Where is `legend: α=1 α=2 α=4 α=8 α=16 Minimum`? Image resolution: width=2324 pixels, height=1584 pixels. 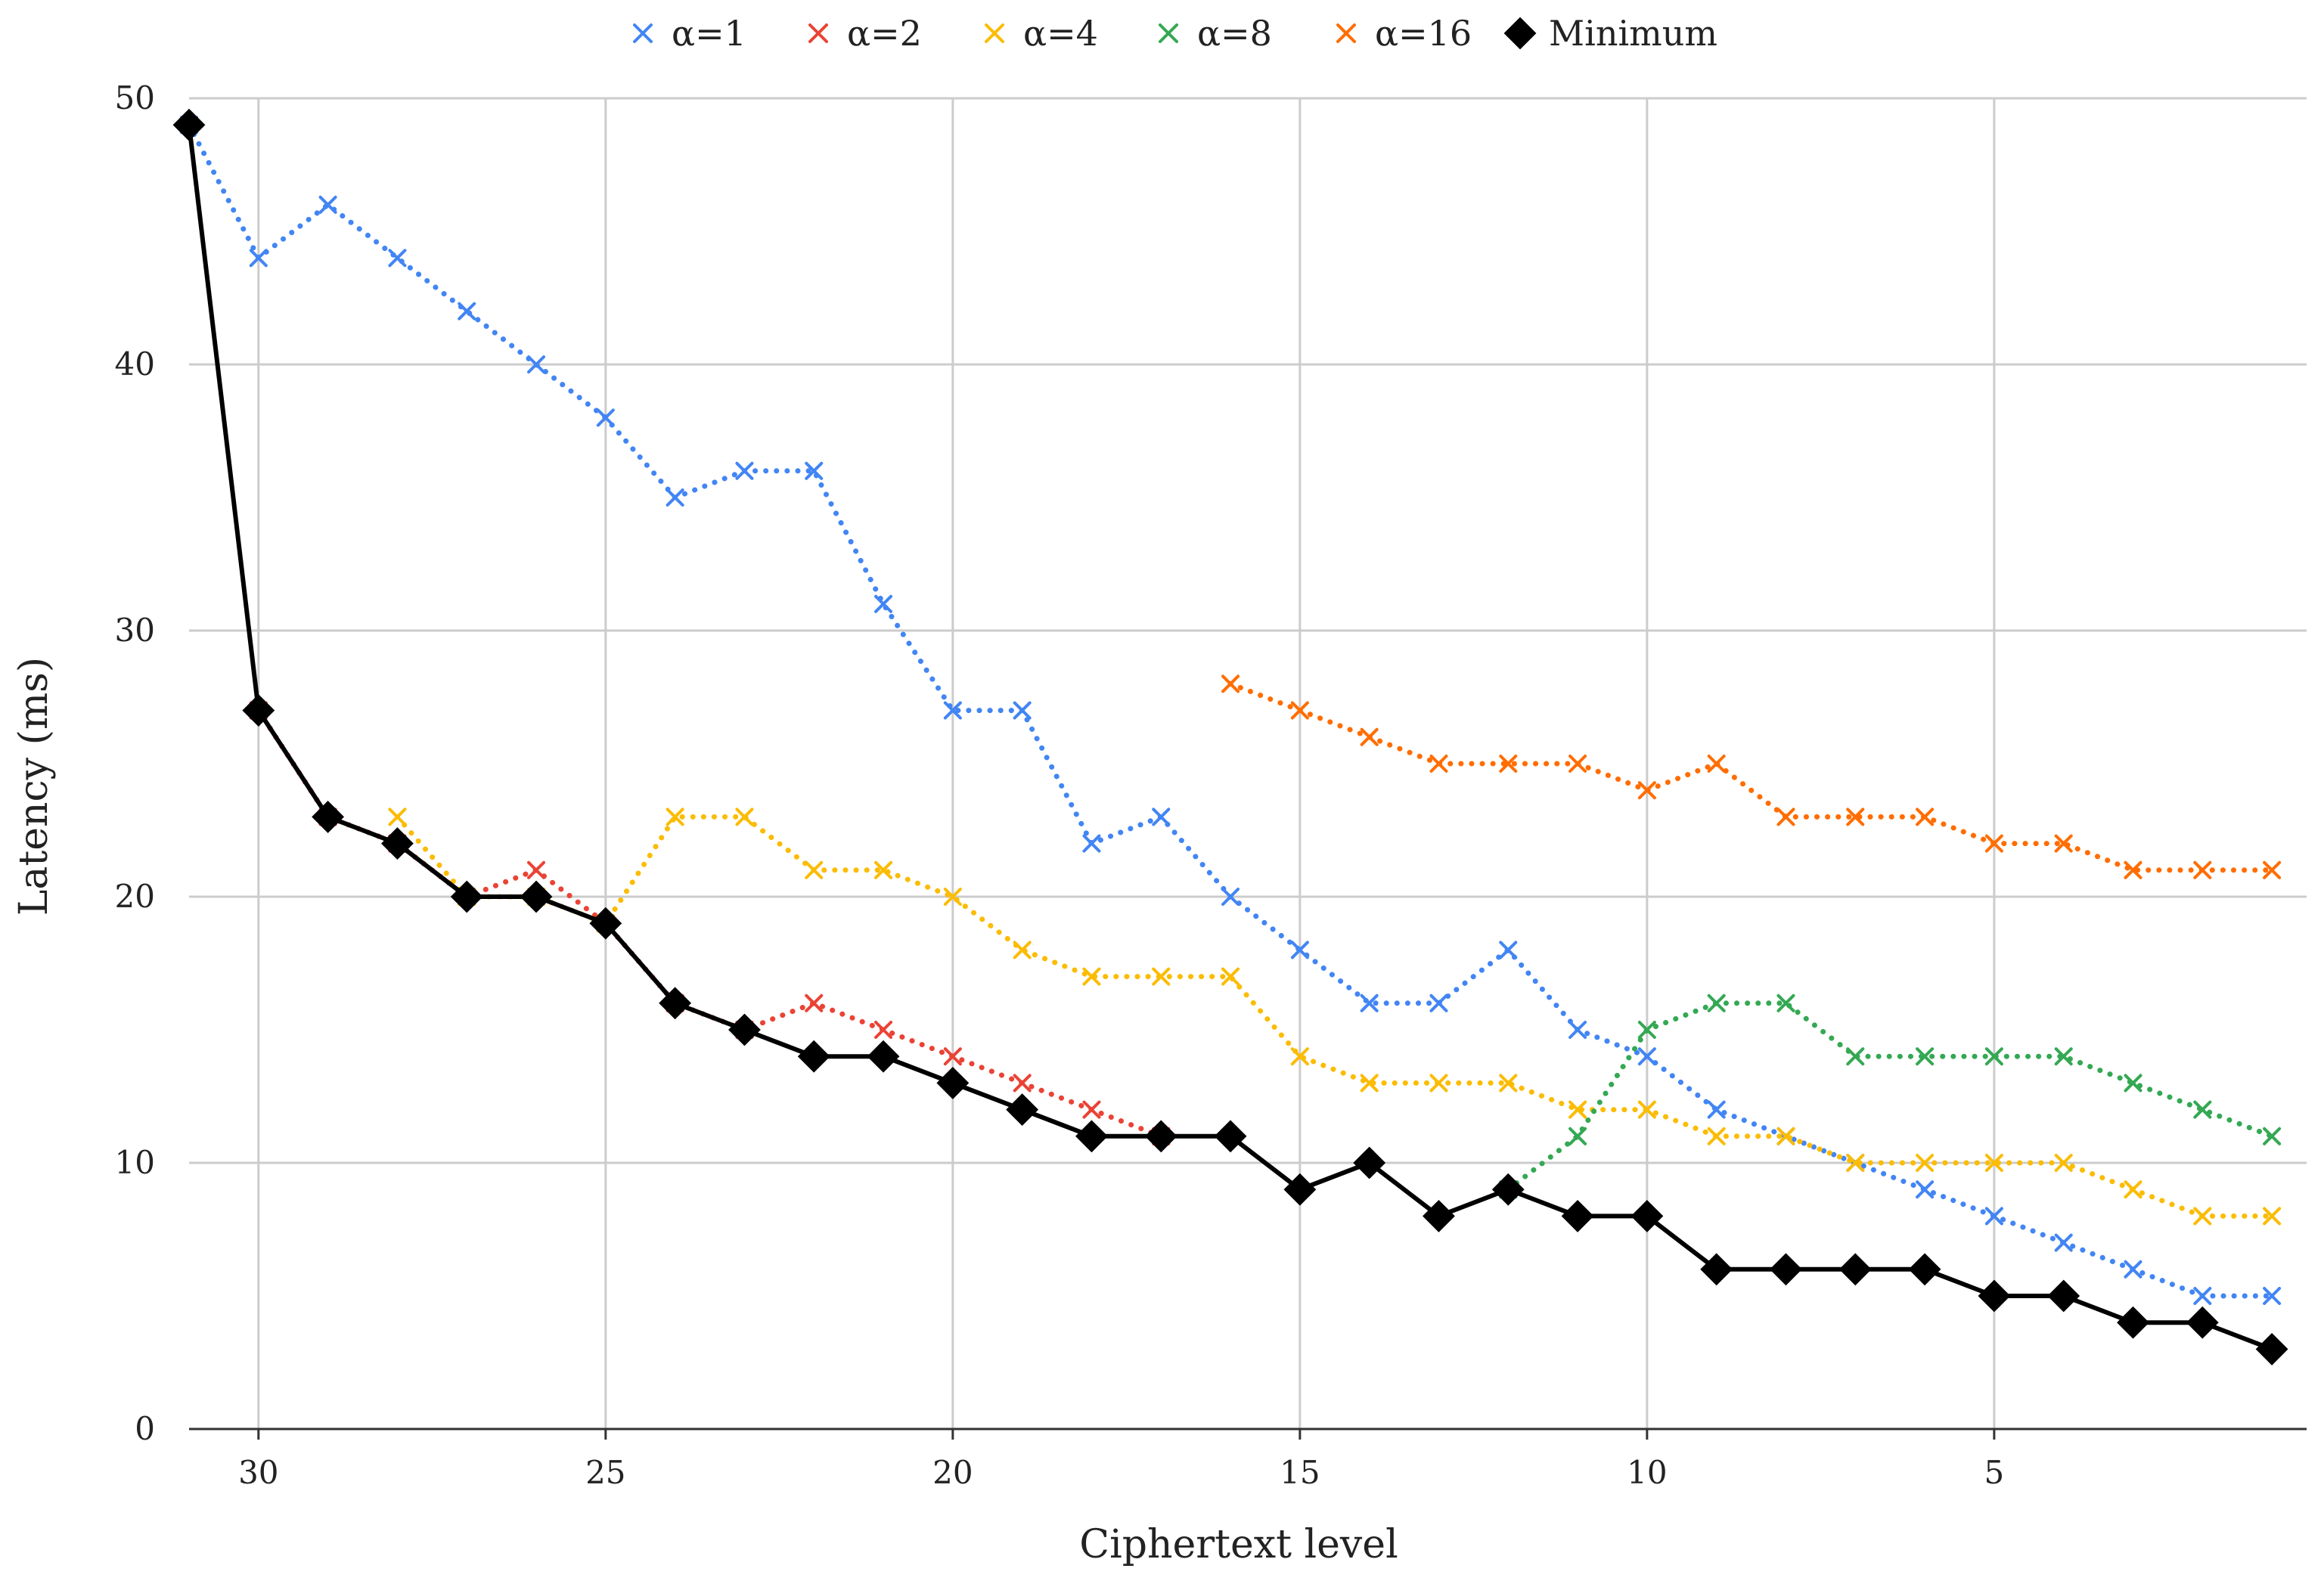 legend: α=1 α=2 α=4 α=8 α=16 Minimum is located at coordinates (1175, 33).